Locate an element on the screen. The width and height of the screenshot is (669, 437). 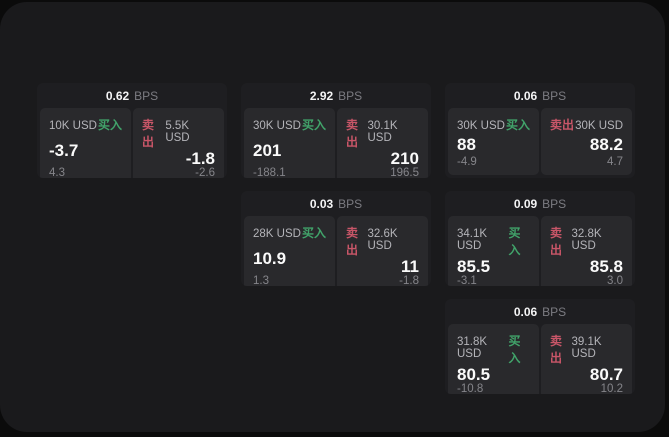
sell-amount: 5.5K USD is located at coordinates (177, 132).